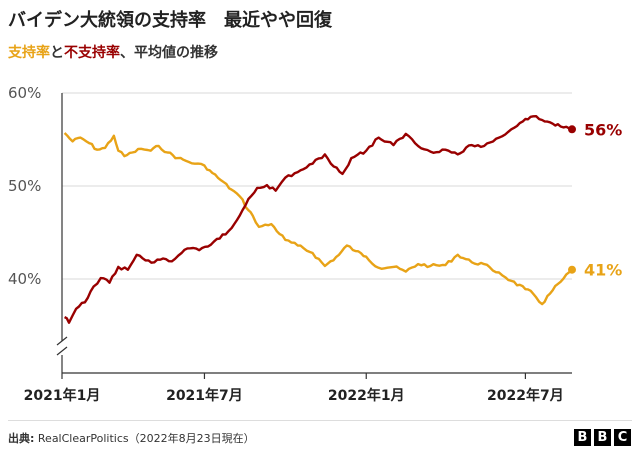  What do you see at coordinates (572, 129) in the screenshot?
I see `disapprove-end-dot` at bounding box center [572, 129].